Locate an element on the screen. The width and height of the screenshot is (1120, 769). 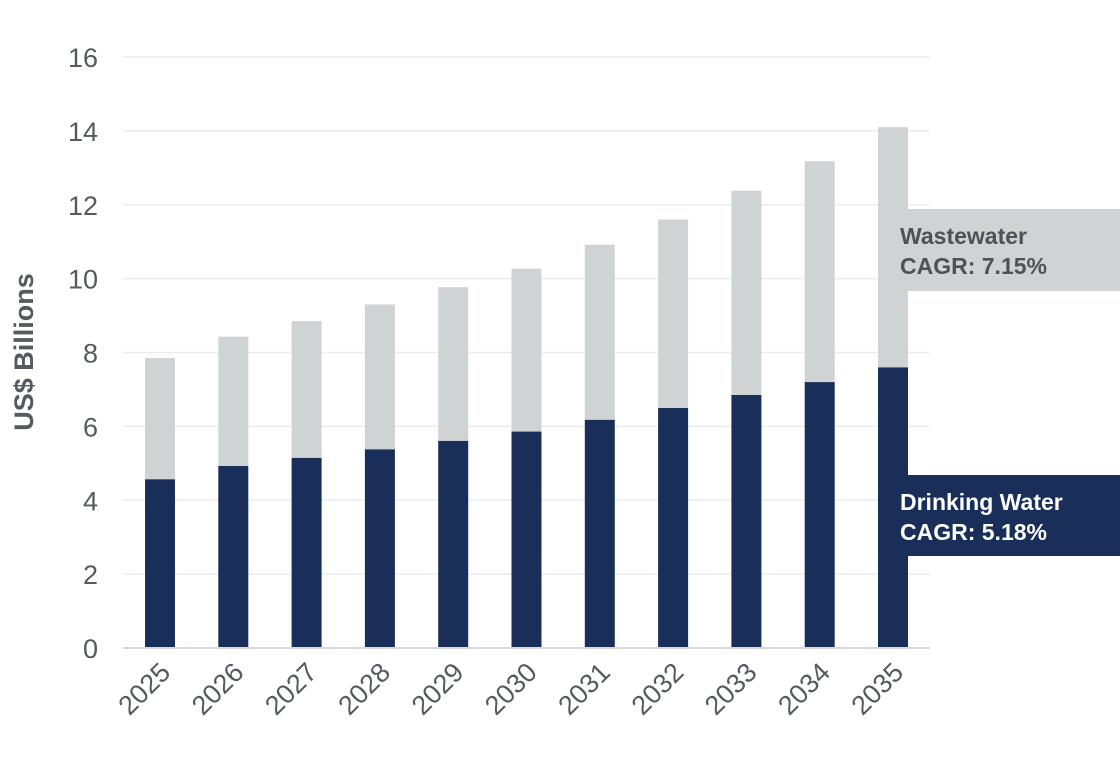
y-tick-label: 10 is located at coordinates (83, 280).